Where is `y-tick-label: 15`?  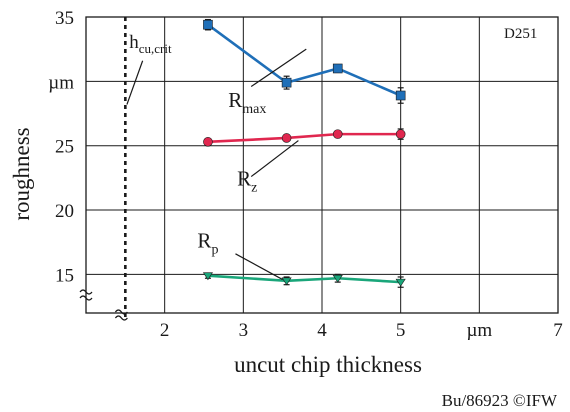 y-tick-label: 15 is located at coordinates (64, 275).